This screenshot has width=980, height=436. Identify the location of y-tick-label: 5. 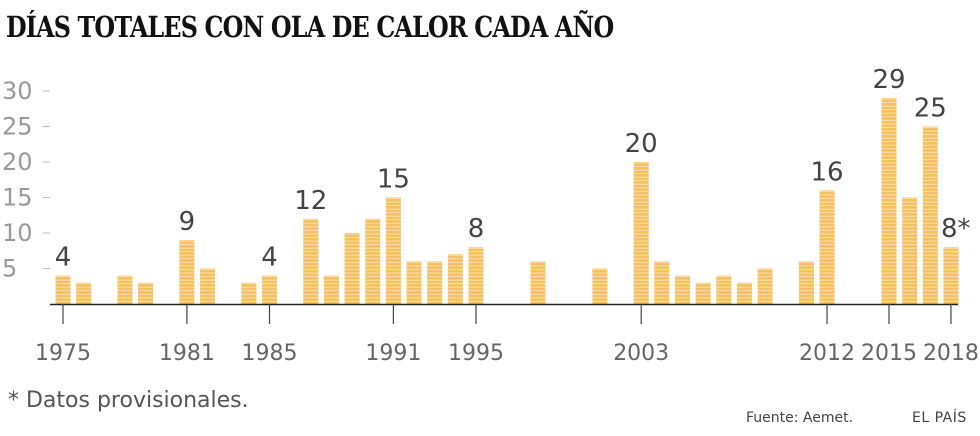
(9, 269).